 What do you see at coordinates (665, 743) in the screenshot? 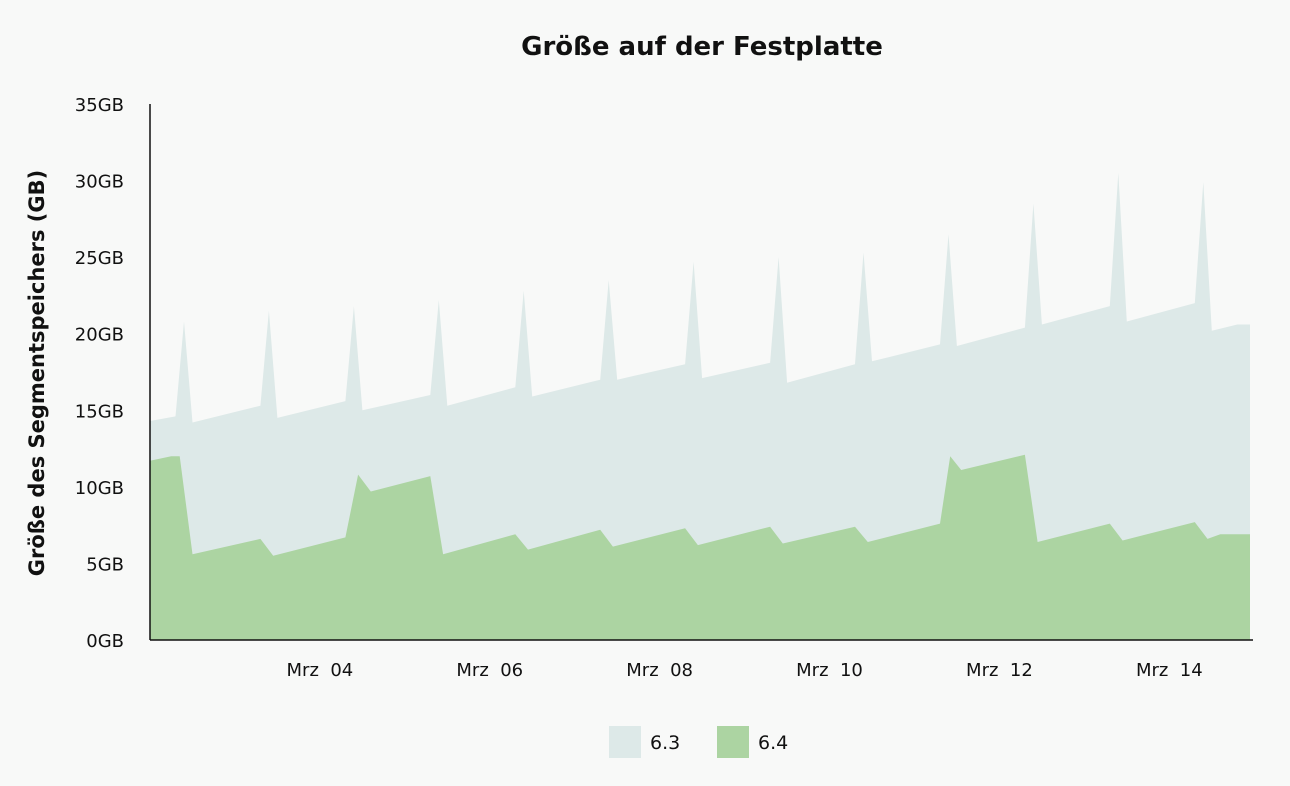
I see `legend-label-6-3: 6.3` at bounding box center [665, 743].